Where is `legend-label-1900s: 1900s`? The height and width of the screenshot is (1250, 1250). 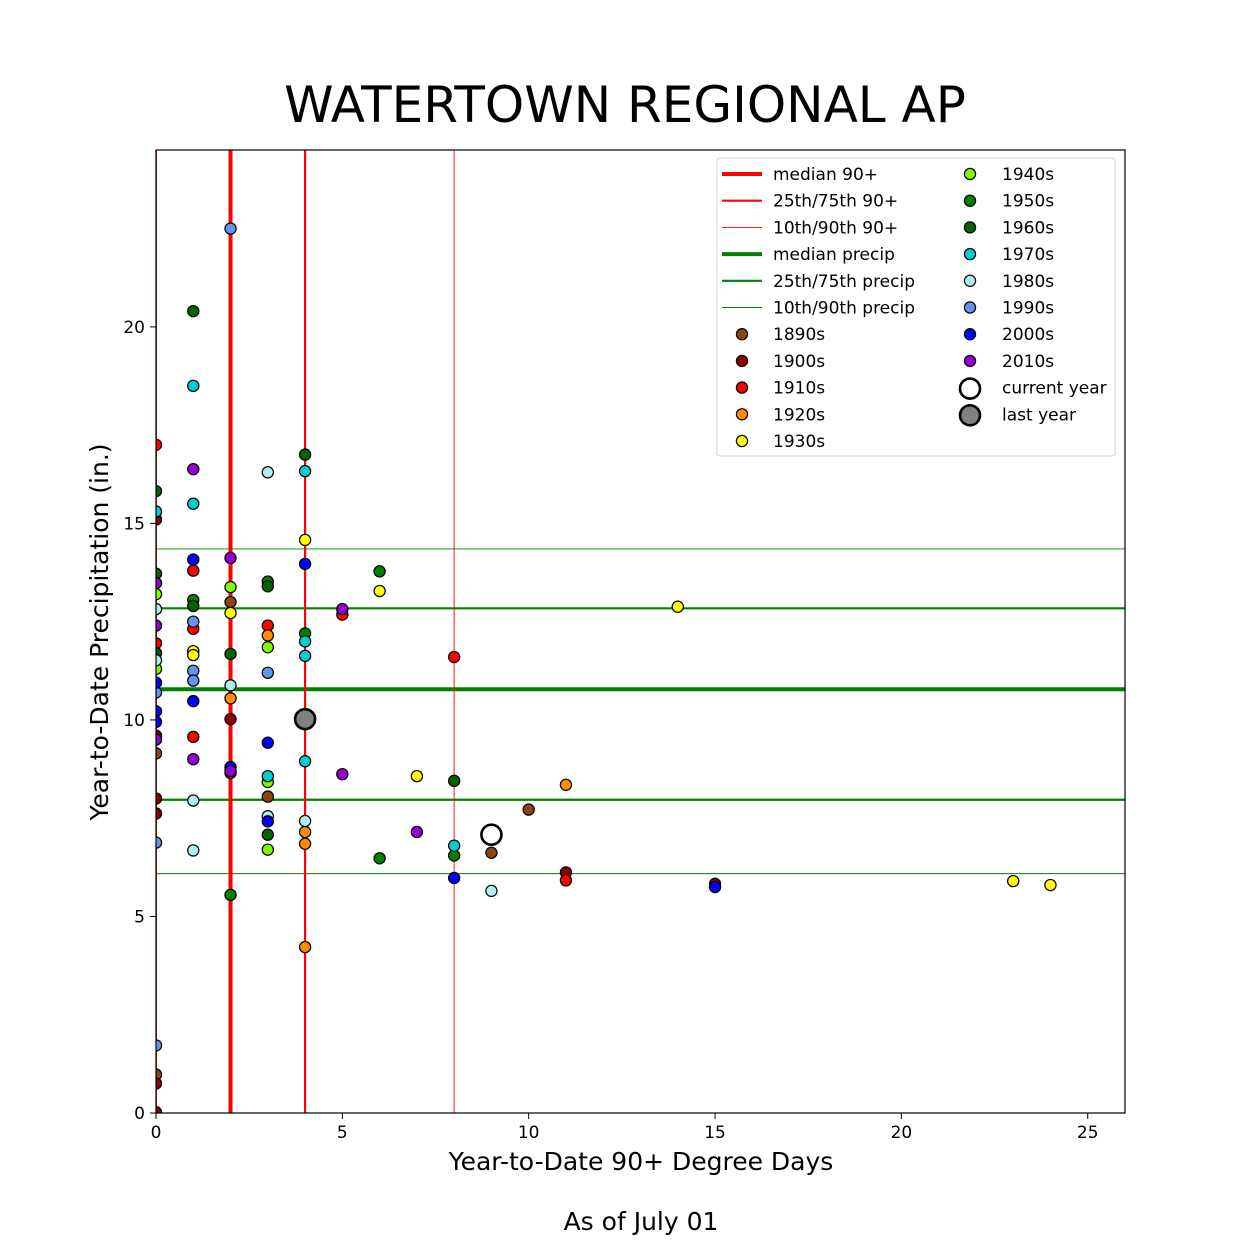 legend-label-1900s: 1900s is located at coordinates (799, 362).